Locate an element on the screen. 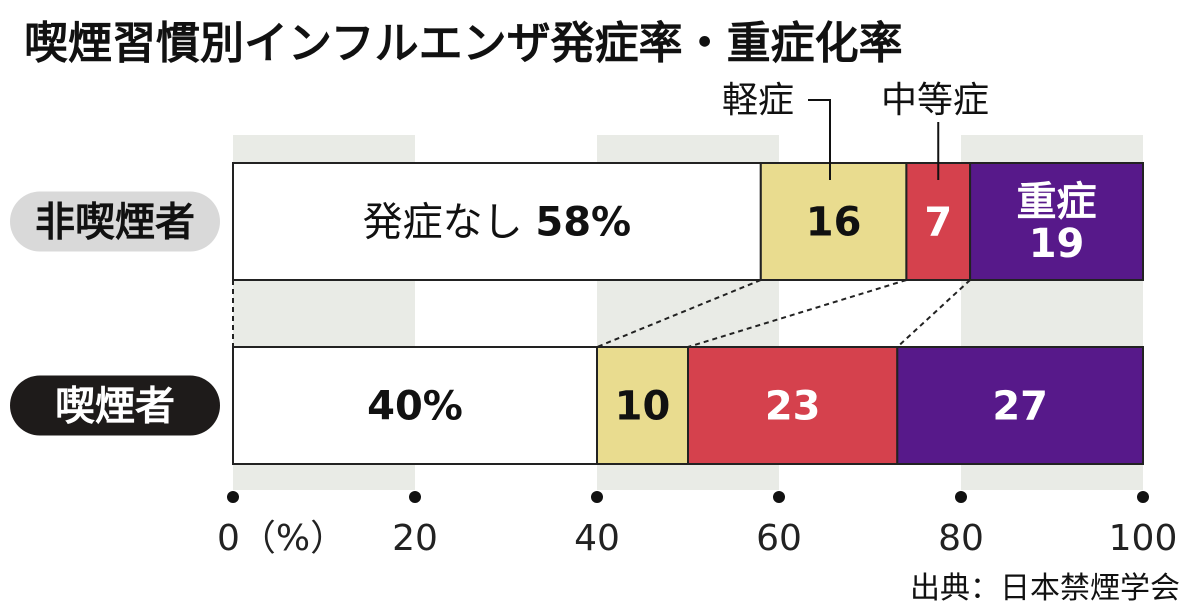  tick-label: 100 is located at coordinates (1143, 538).